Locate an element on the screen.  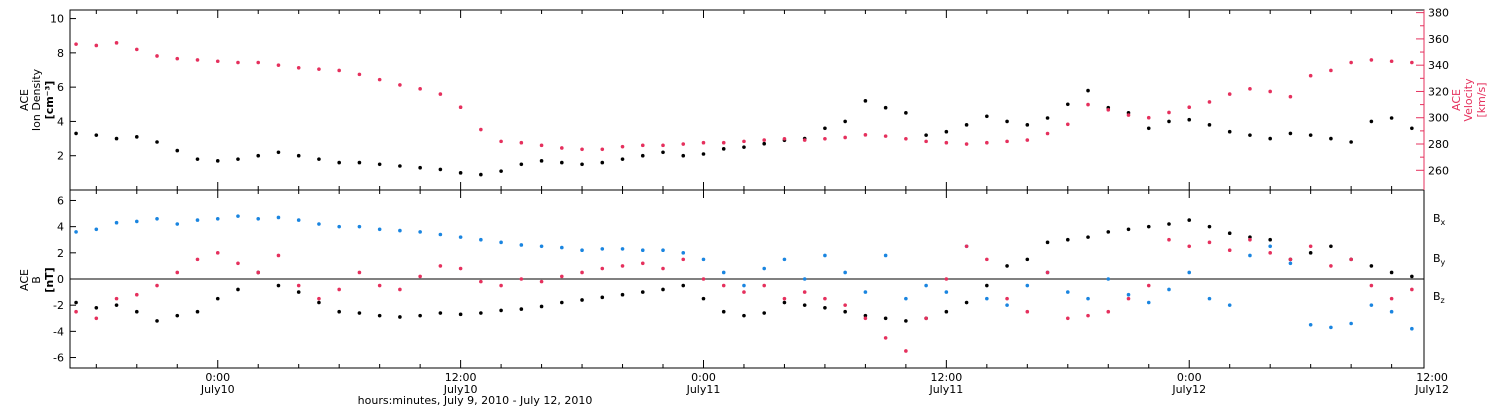
bottom-left-tick-label: -2 is located at coordinates (58, 305).